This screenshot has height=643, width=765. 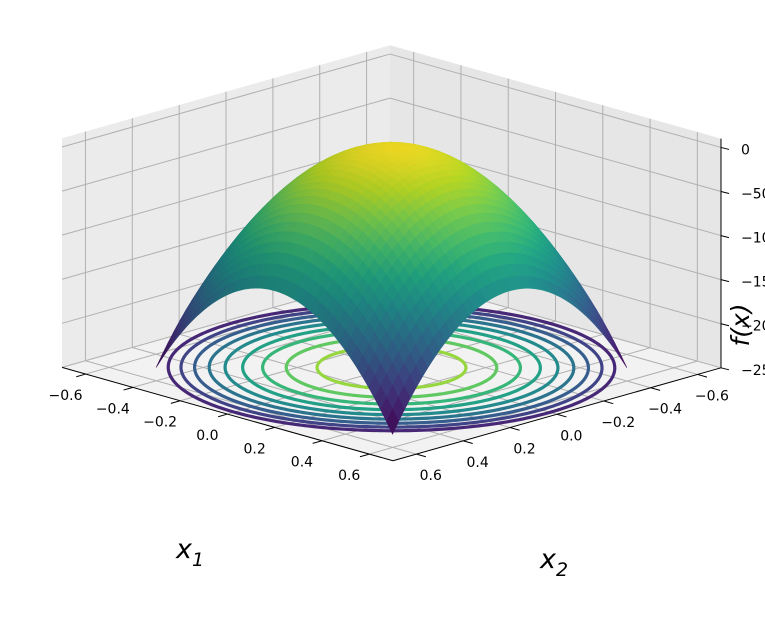 I want to click on x1-tick-label: −0.4, so click(x=665, y=410).